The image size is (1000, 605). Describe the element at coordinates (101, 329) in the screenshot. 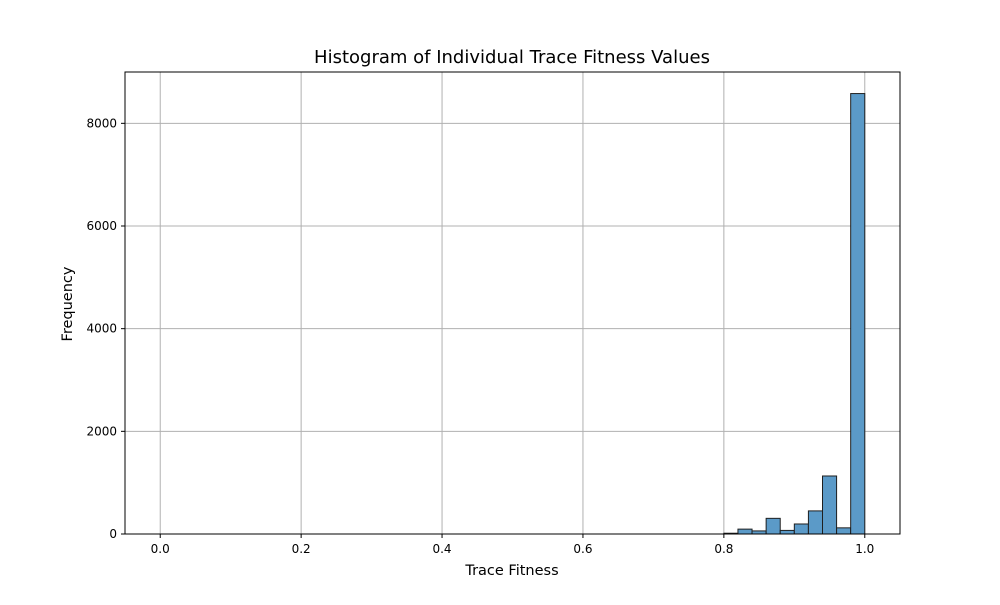

I see `y-tick-label: 4000` at that location.